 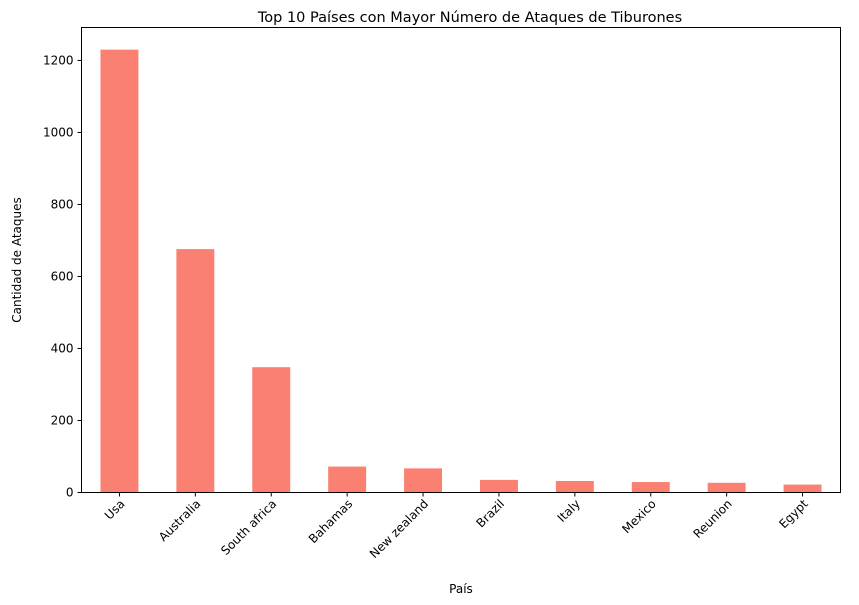 What do you see at coordinates (399, 529) in the screenshot?
I see `x-tick-label: New zealand` at bounding box center [399, 529].